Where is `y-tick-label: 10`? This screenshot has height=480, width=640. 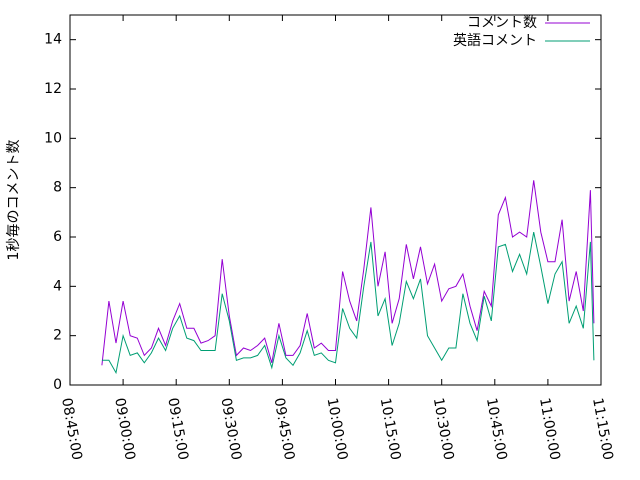
y-tick-label: 10 is located at coordinates (53, 138).